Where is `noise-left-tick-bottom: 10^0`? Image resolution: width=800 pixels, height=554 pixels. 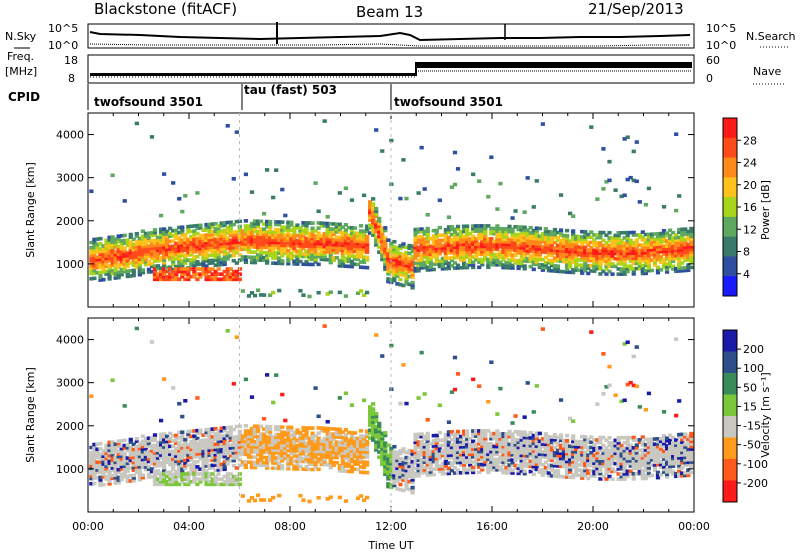 noise-left-tick-bottom: 10^0 is located at coordinates (63, 45).